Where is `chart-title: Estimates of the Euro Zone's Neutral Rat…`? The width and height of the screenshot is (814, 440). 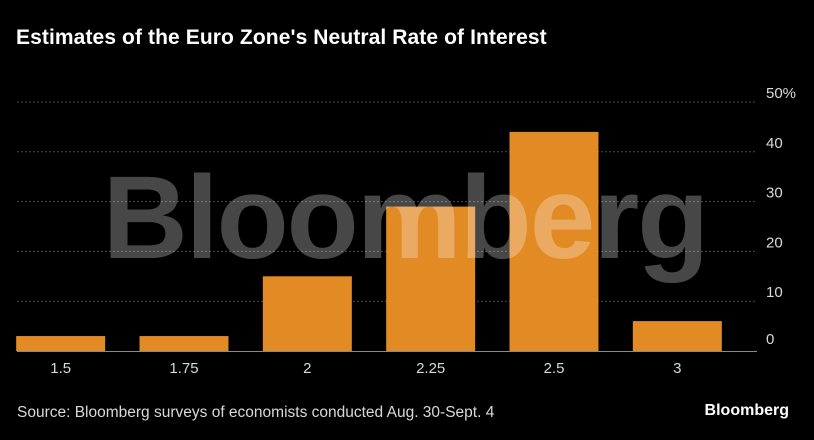
chart-title: Estimates of the Euro Zone's Neutral Rat… is located at coordinates (281, 37).